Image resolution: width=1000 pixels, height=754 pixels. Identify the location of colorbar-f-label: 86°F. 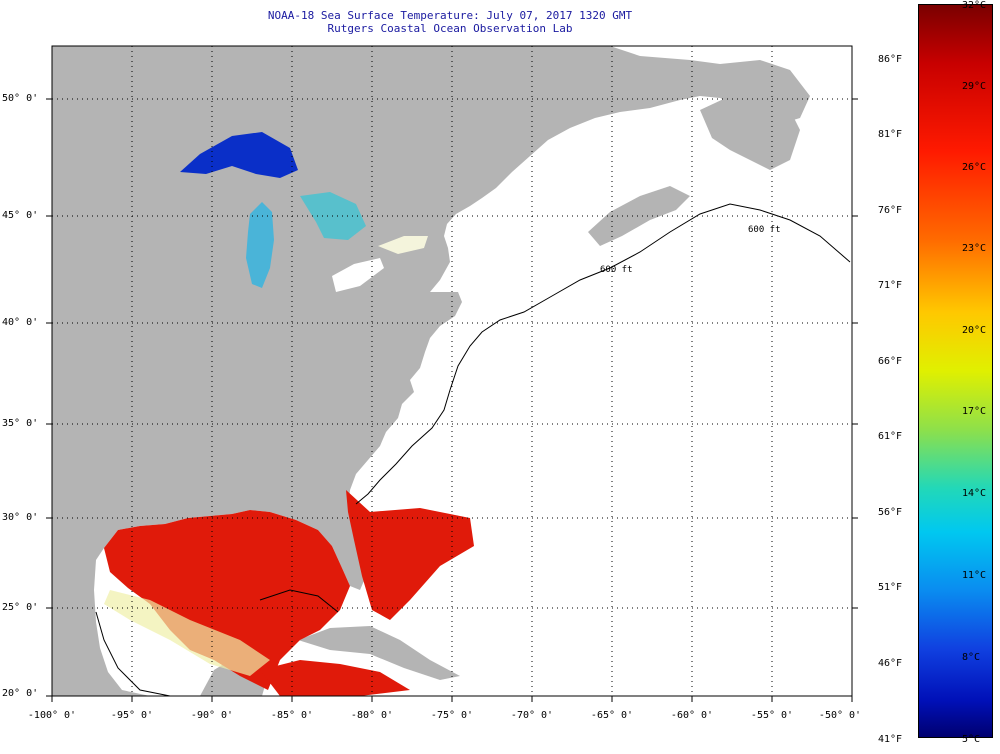
(890, 59).